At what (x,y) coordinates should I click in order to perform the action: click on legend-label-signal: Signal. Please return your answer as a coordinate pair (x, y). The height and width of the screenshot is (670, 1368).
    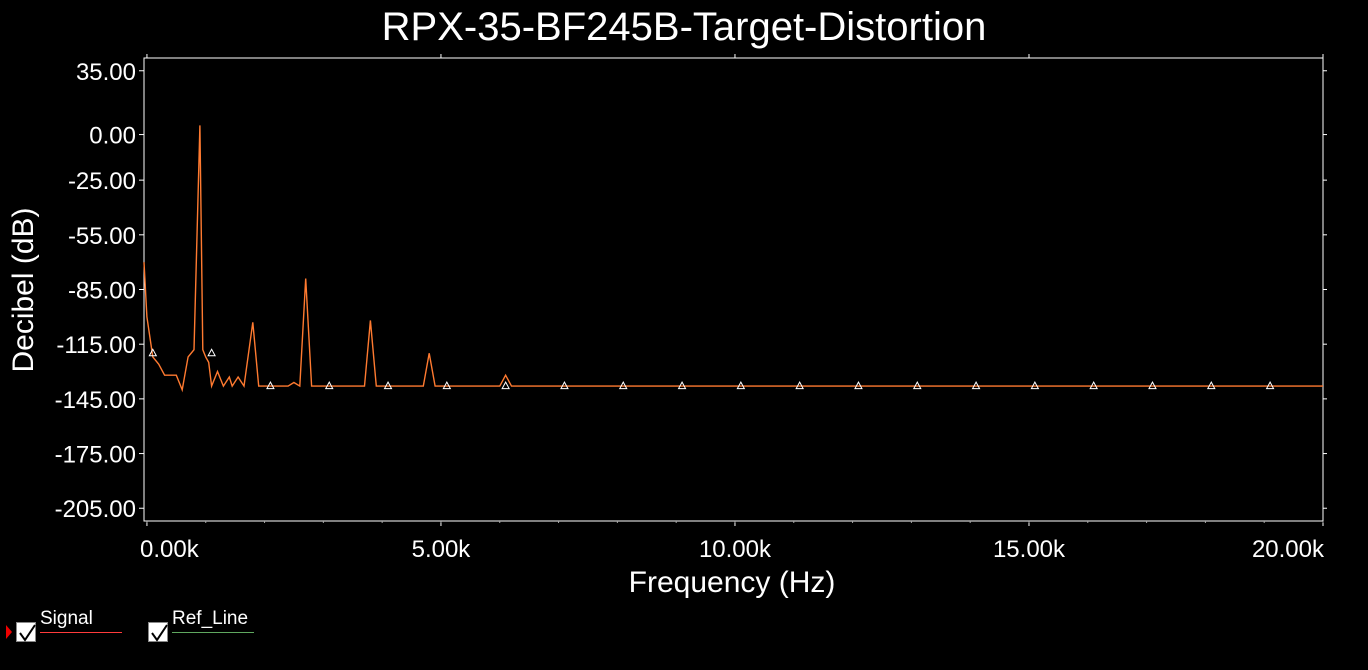
    Looking at the image, I should click on (66, 618).